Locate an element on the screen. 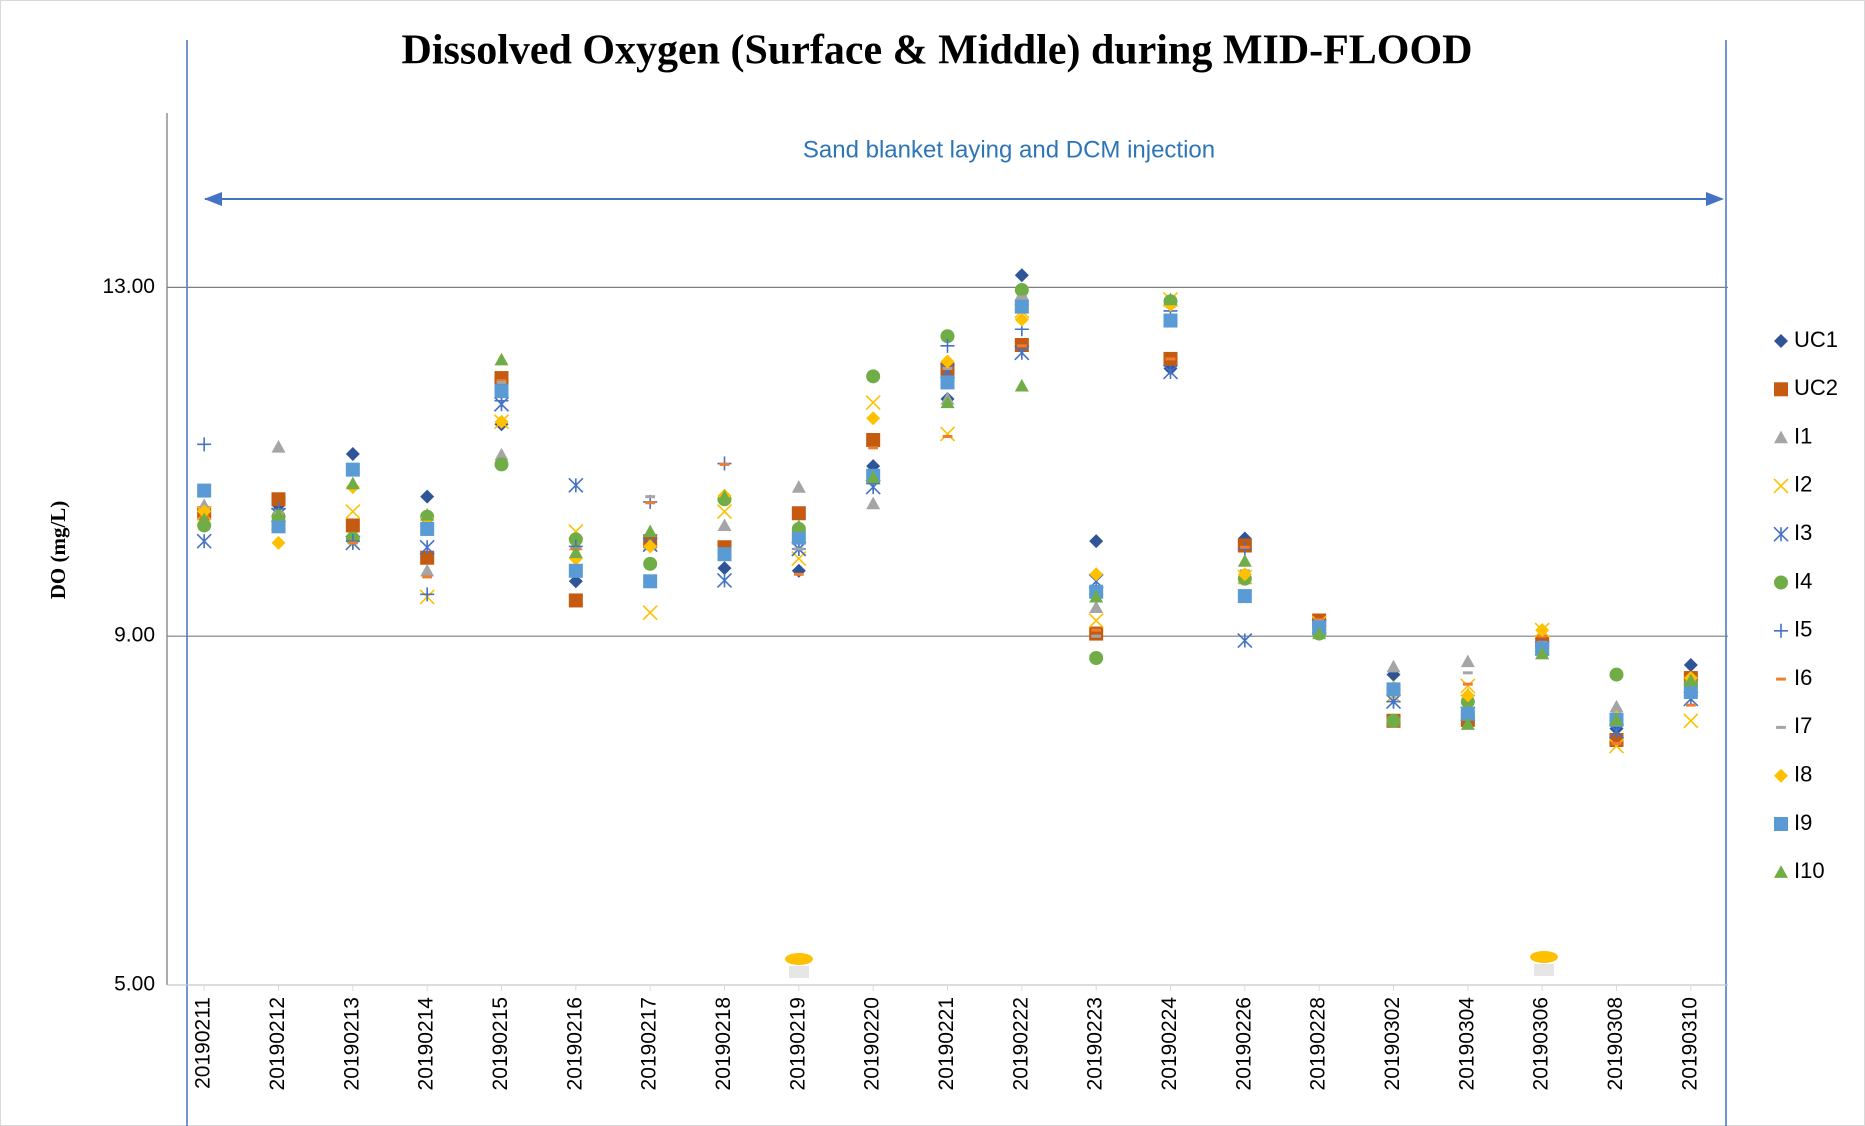 This screenshot has height=1126, width=1865. legend-label: I5 is located at coordinates (1803, 629).